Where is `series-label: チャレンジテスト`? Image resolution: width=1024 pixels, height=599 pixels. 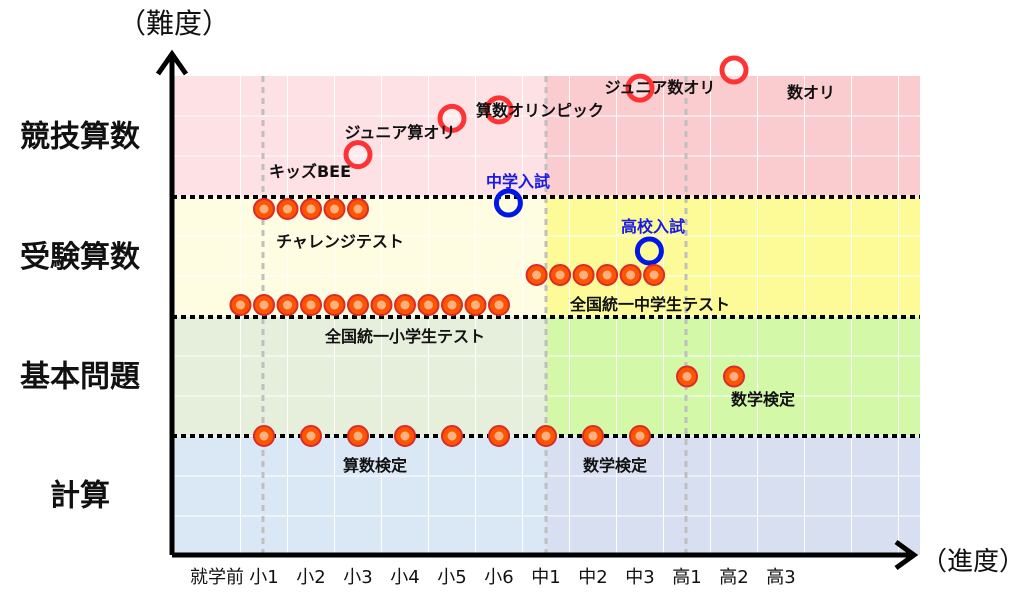
series-label: チャレンジテスト is located at coordinates (340, 241).